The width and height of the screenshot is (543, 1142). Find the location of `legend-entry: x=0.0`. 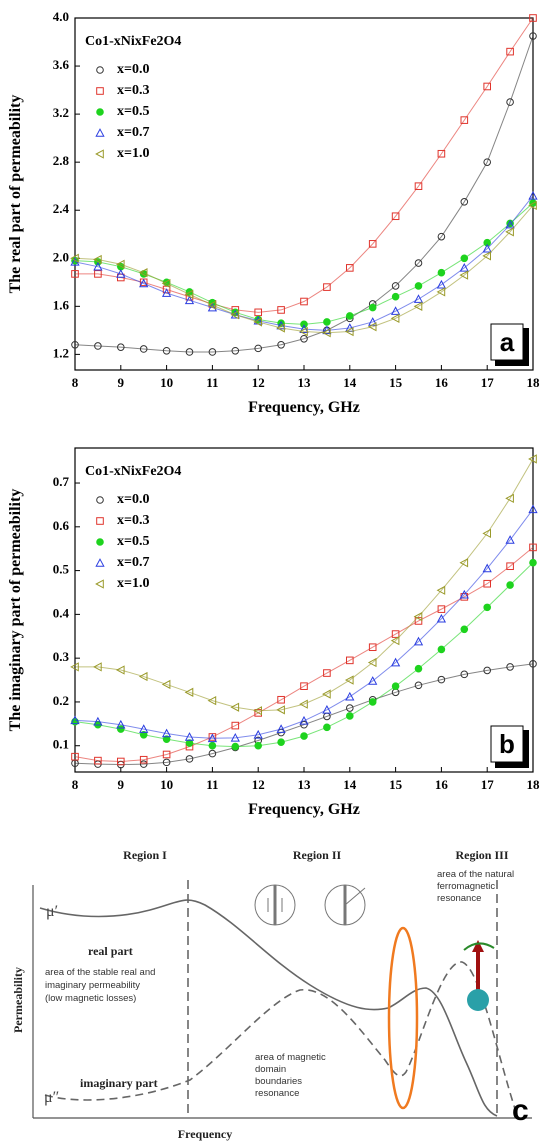

legend-entry: x=0.0 is located at coordinates (133, 499).